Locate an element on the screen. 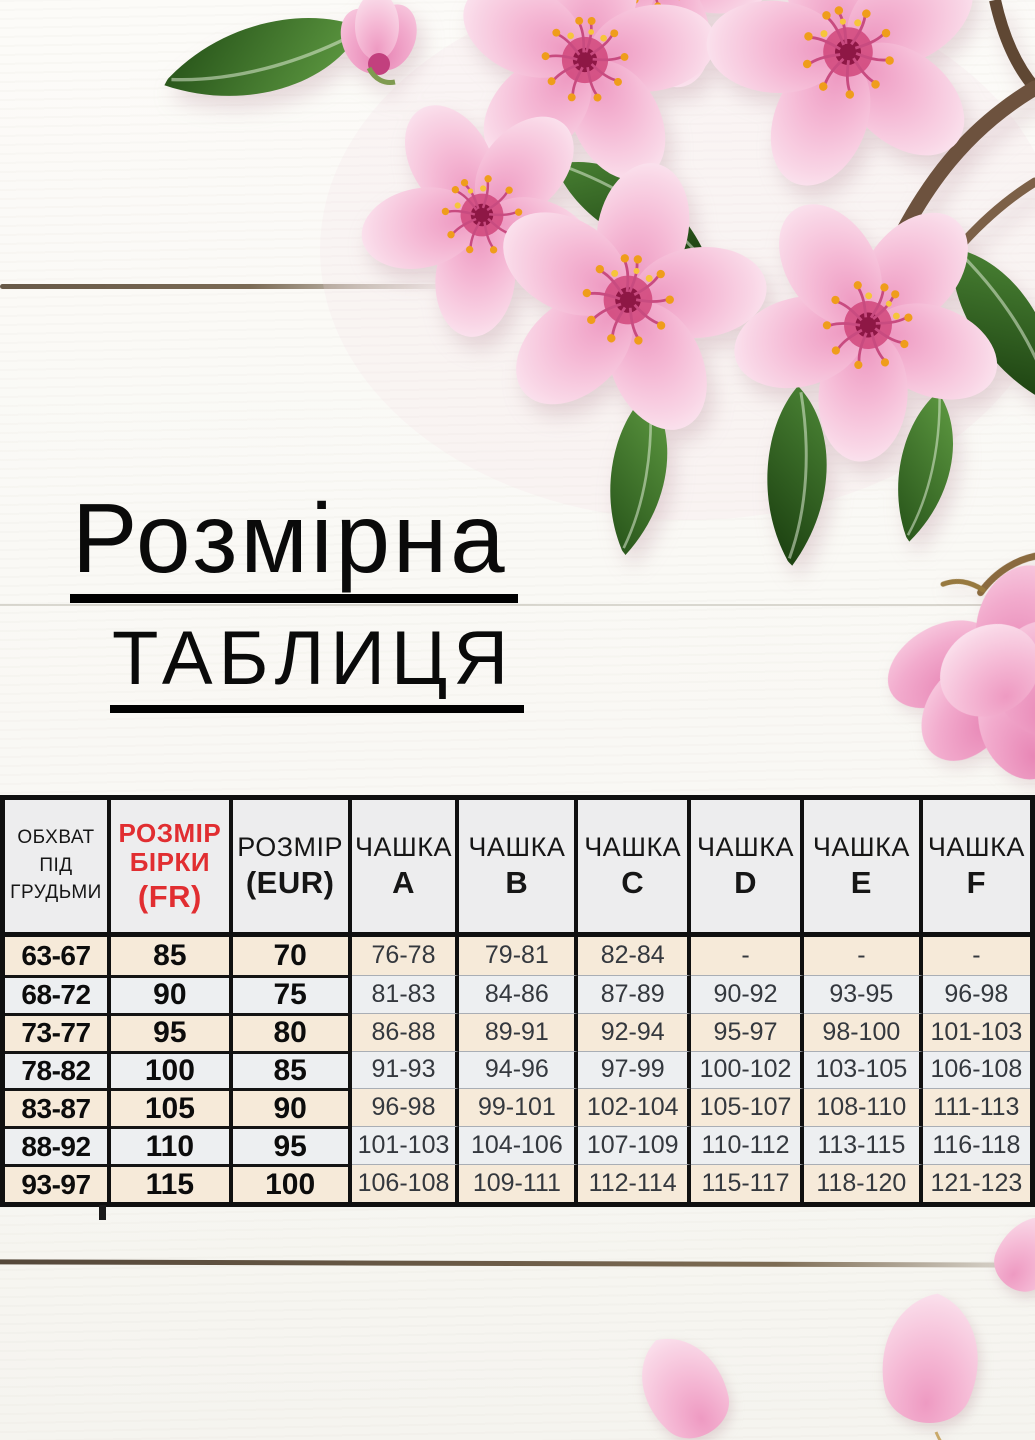 This screenshot has width=1035, height=1440. size-cell: 87-89 is located at coordinates (635, 993).